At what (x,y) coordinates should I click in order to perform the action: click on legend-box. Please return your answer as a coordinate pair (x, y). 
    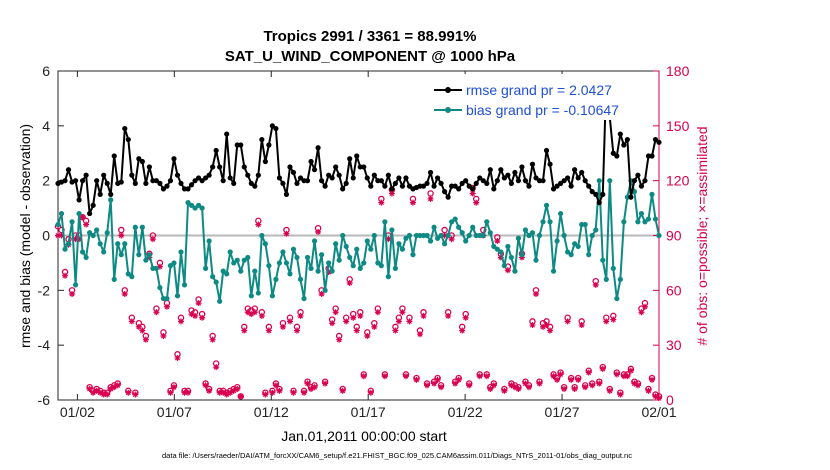
    Looking at the image, I should click on (540, 97).